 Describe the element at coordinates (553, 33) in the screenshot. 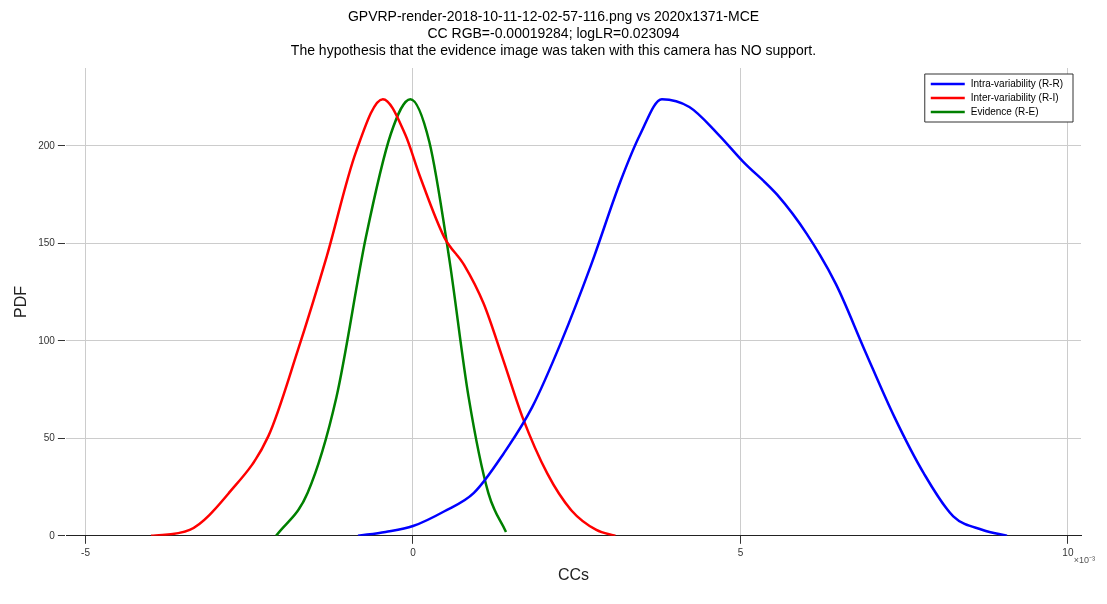

I see `chart-subtitle: CC RGB=-0.00019284; logLR=0.023094` at that location.